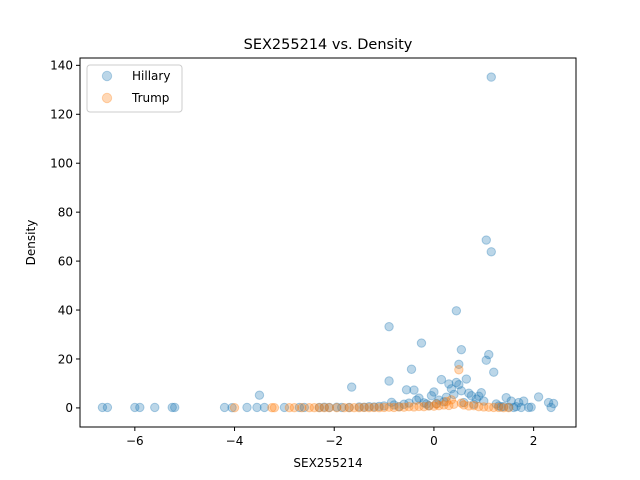 The width and height of the screenshot is (640, 480). Describe the element at coordinates (334, 441) in the screenshot. I see `x-tick-label: −2` at that location.